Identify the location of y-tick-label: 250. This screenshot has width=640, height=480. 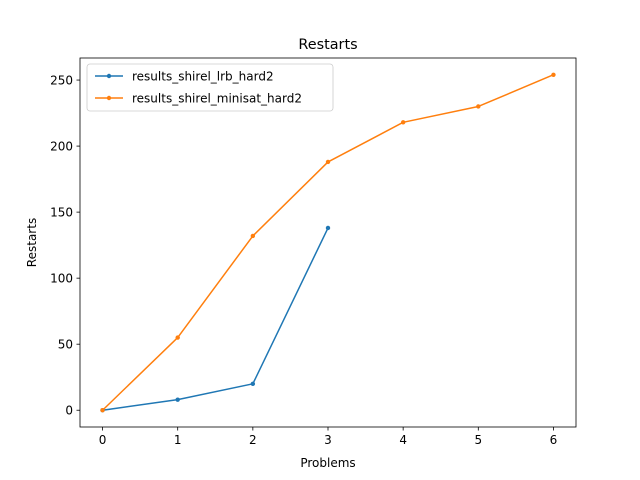
(61, 80).